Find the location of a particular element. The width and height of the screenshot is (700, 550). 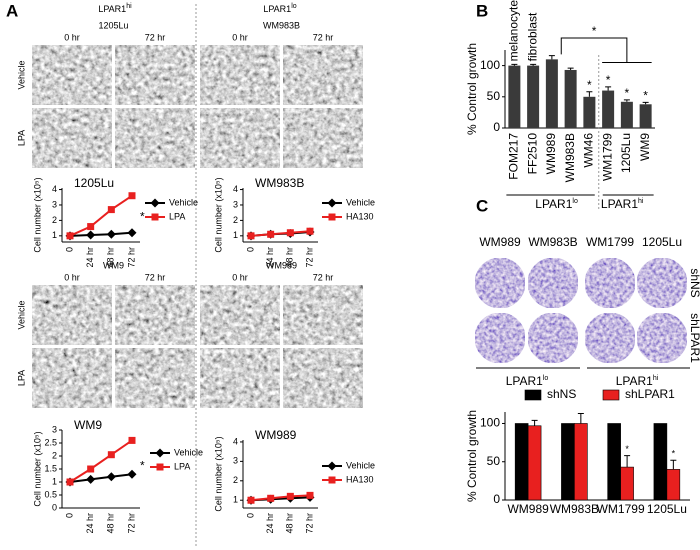

y-tick-label: 2 is located at coordinates (54, 455).